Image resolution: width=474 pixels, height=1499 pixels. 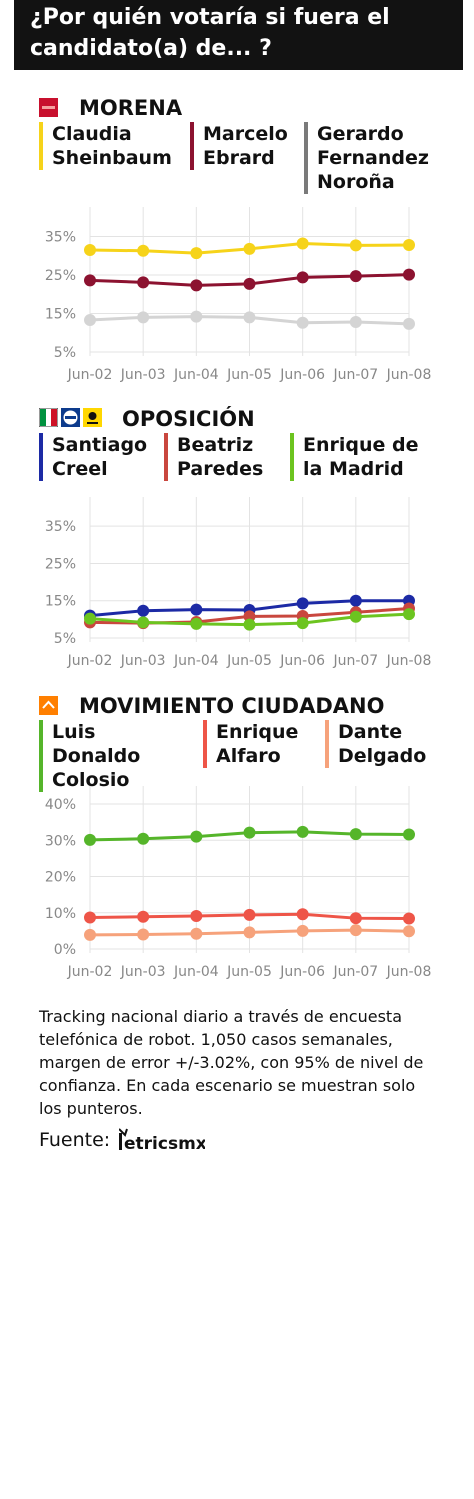 I want to click on candidate-label-delgado: Dante Delgado, so click(x=375, y=744).